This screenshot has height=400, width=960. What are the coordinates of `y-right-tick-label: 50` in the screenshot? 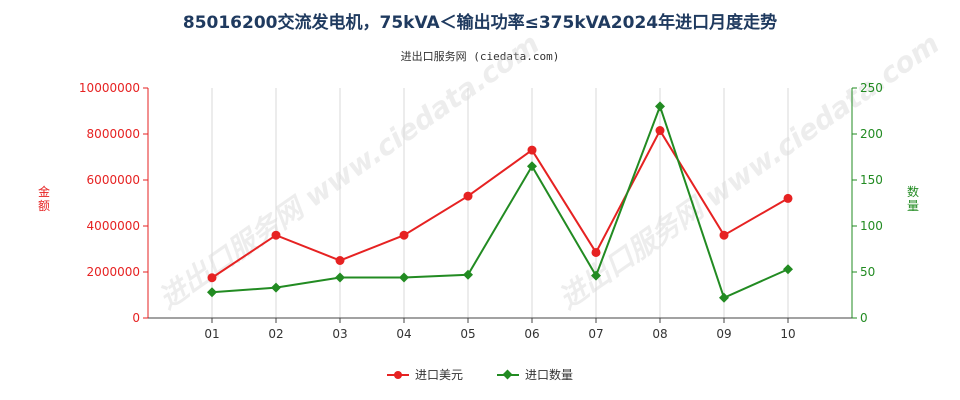 It's located at (867, 272).